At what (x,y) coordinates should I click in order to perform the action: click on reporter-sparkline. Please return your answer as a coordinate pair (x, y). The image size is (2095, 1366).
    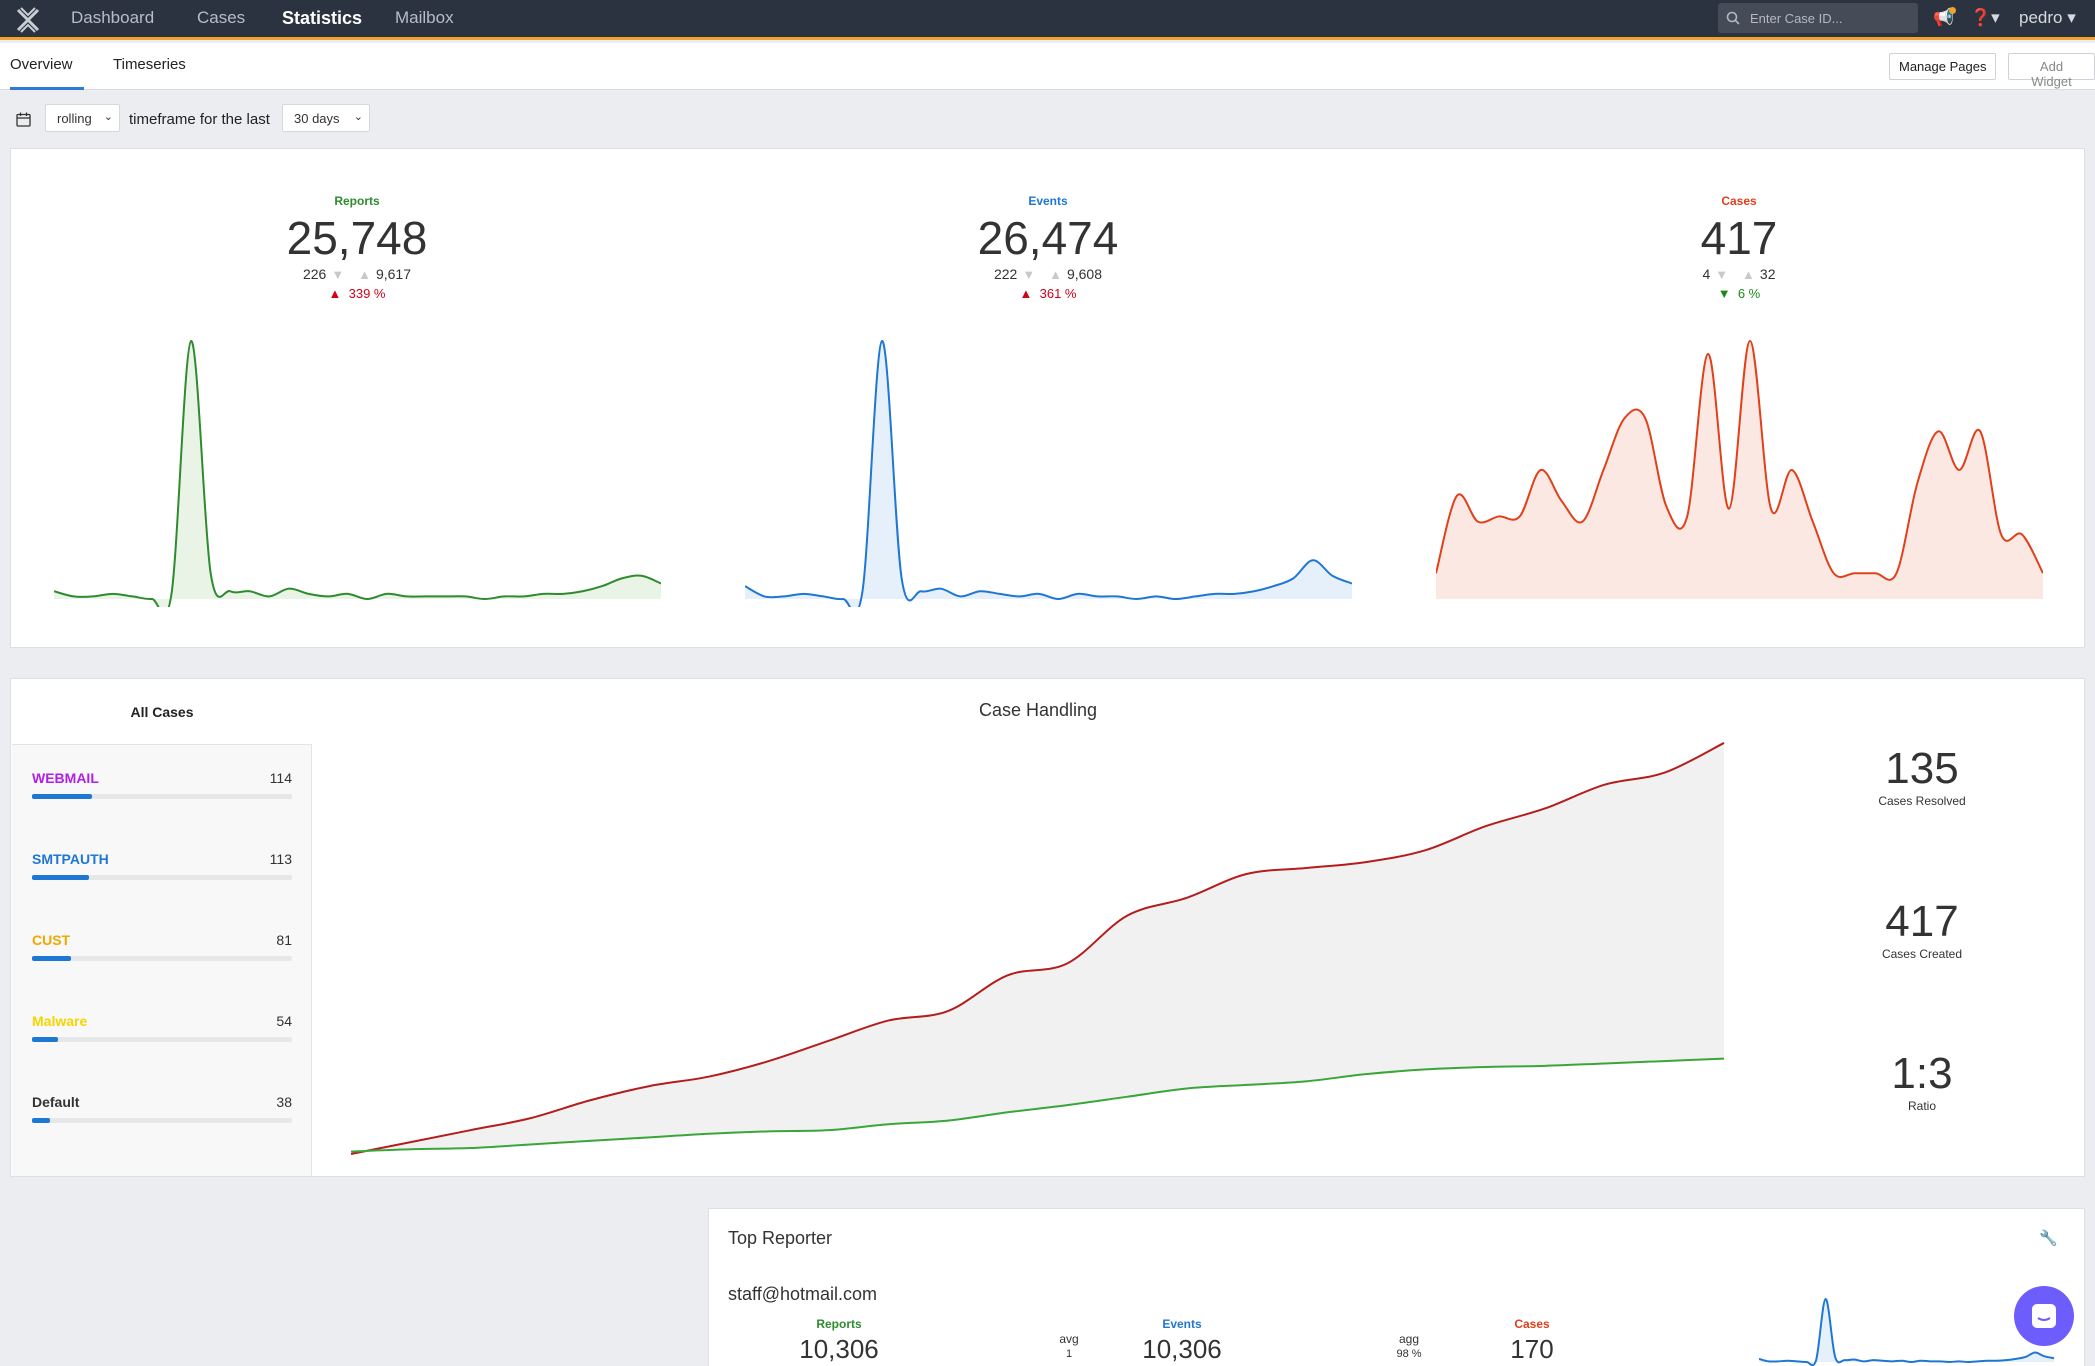
    Looking at the image, I should click on (1907, 1331).